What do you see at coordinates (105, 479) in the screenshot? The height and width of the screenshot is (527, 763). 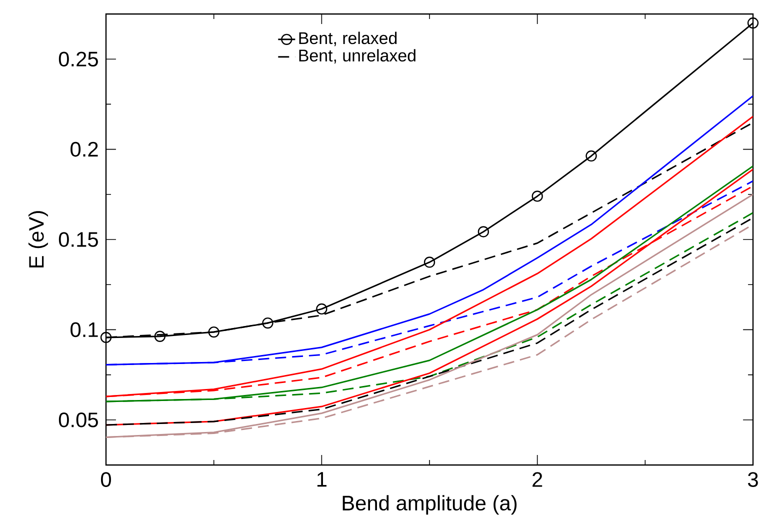 I see `x-tick-label: 0` at bounding box center [105, 479].